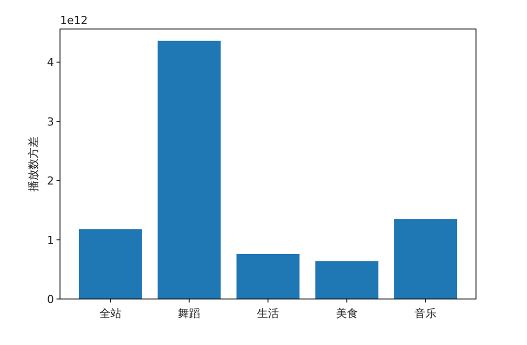 This screenshot has width=527, height=345. I want to click on y-tick-label: 3, so click(50, 121).